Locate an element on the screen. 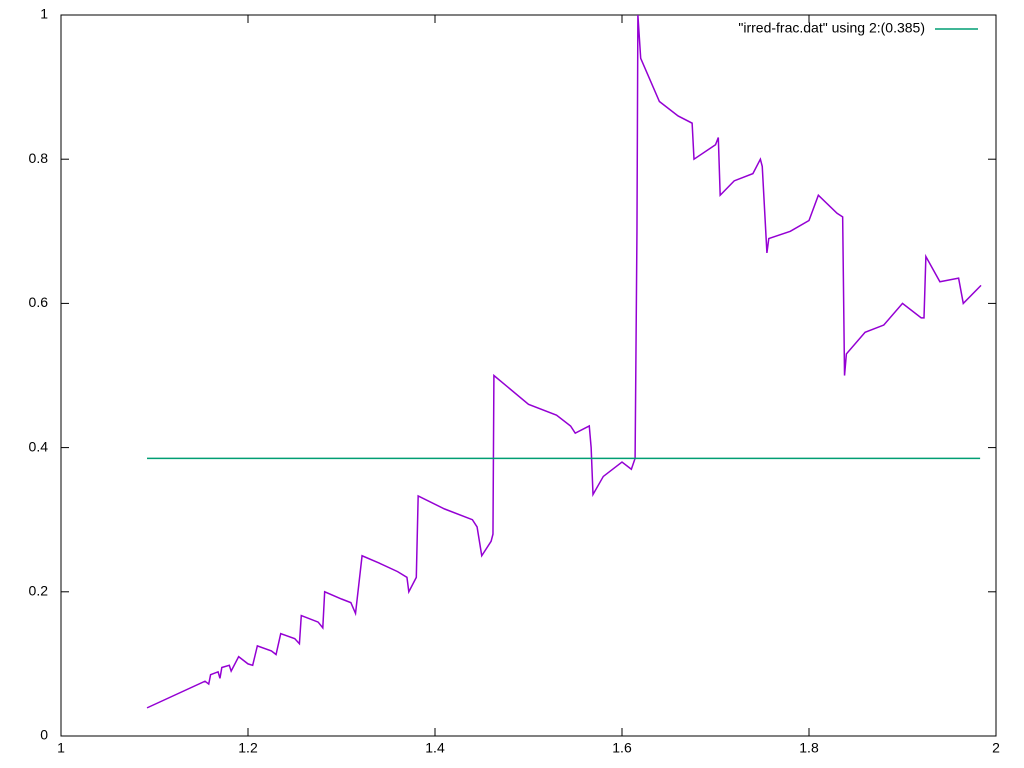 This screenshot has width=1024, height=768. x-tick-label: 1.2 is located at coordinates (248, 748).